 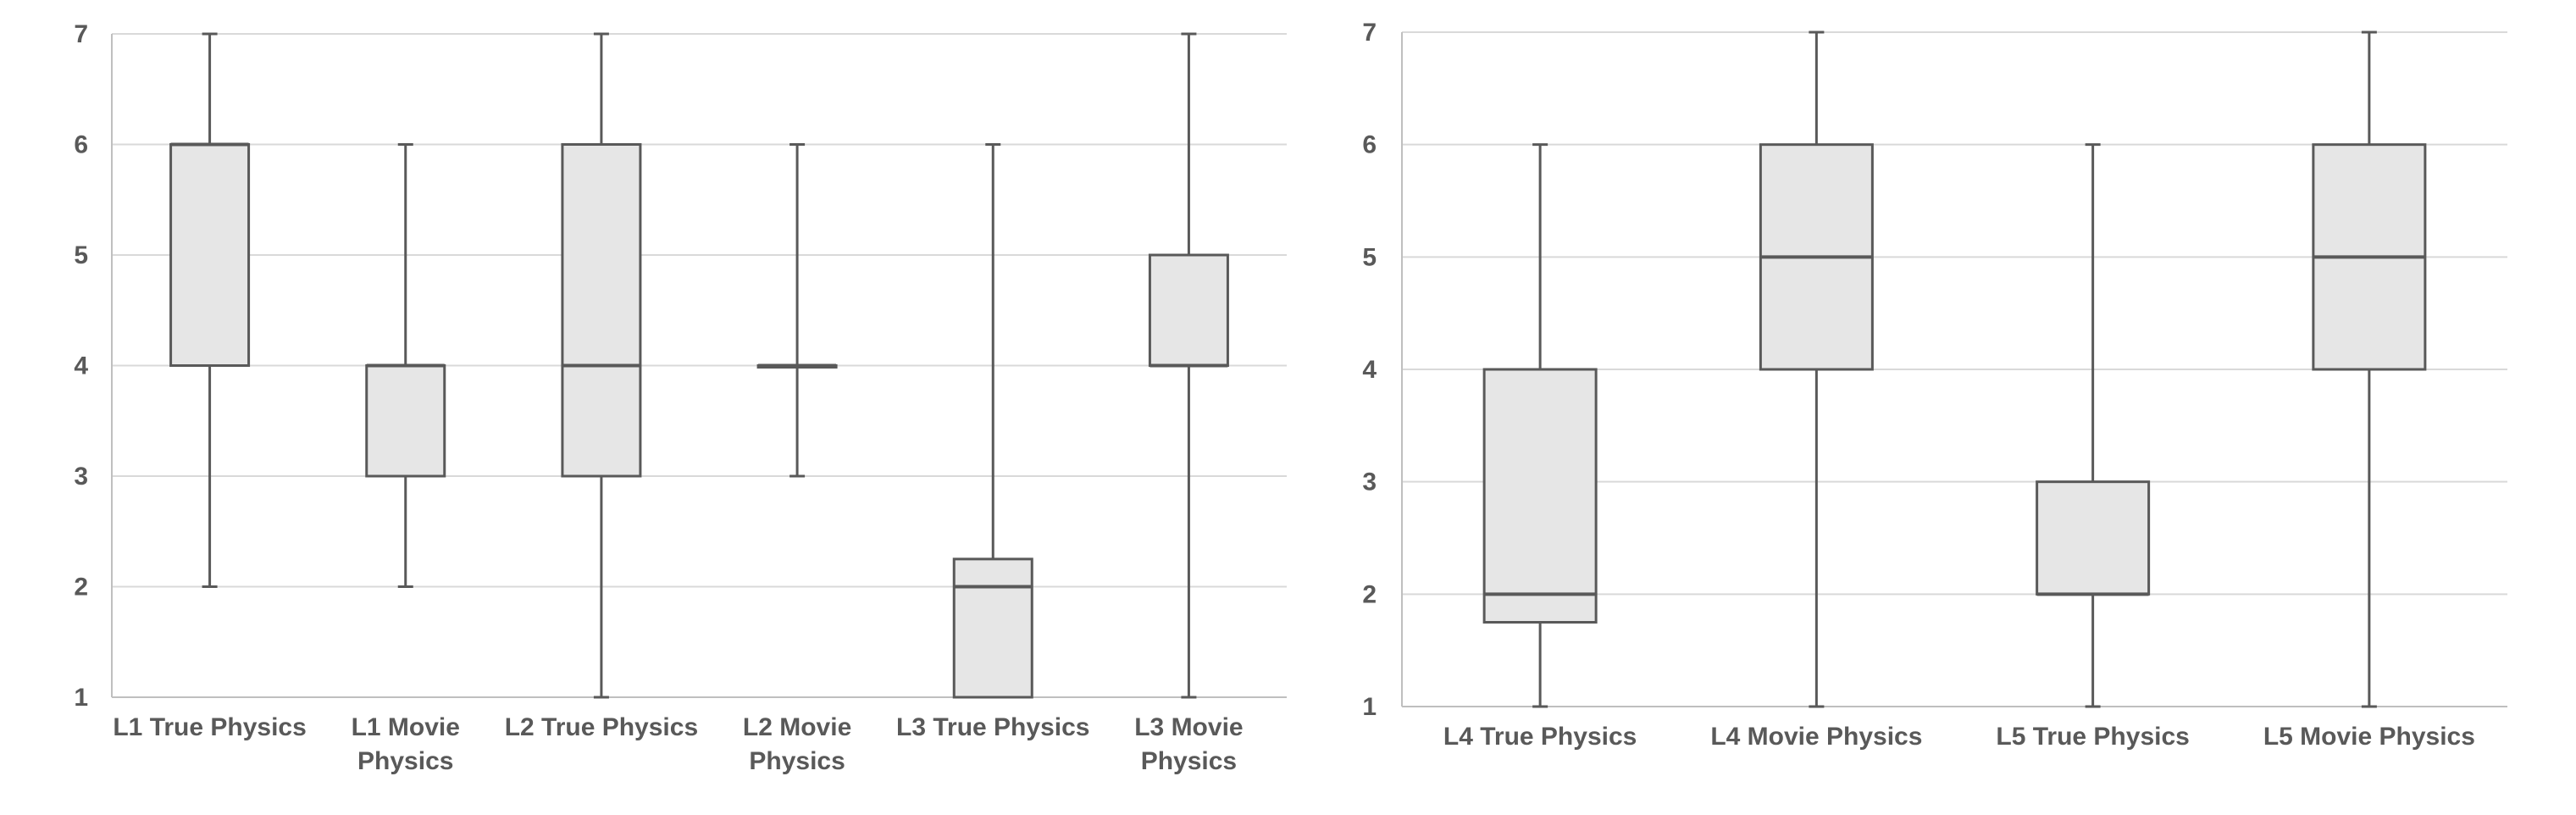 I want to click on category-label: L3 Movie Physics, so click(x=1188, y=744).